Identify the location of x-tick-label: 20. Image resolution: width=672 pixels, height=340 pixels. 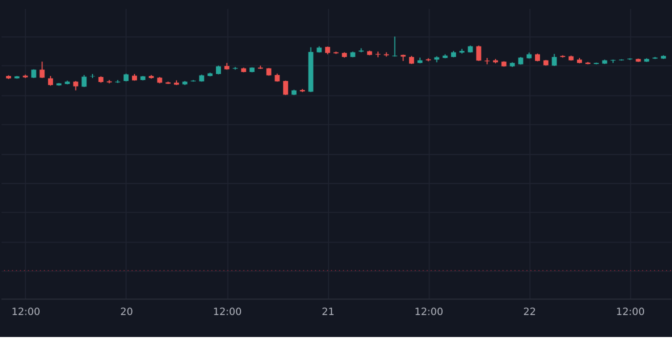
(126, 312).